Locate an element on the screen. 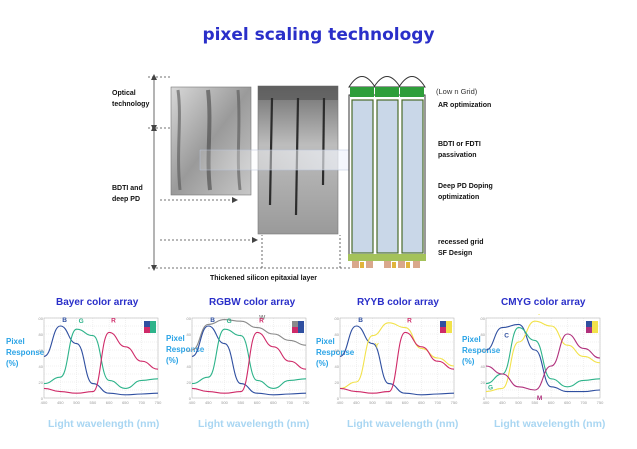 Image resolution: width=637 pixels, height=449 pixels. optical-technology-label: Optical technology is located at coordinates (131, 99).